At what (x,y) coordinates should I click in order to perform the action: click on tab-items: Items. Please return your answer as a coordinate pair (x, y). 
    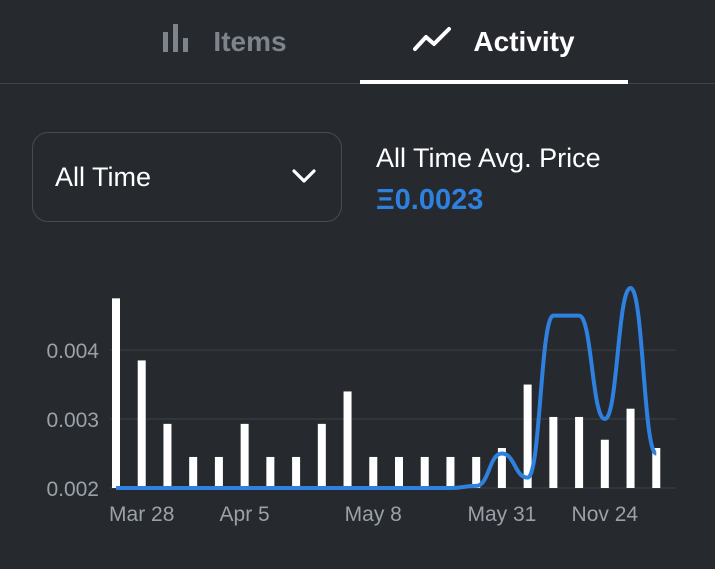
    Looking at the image, I should click on (224, 41).